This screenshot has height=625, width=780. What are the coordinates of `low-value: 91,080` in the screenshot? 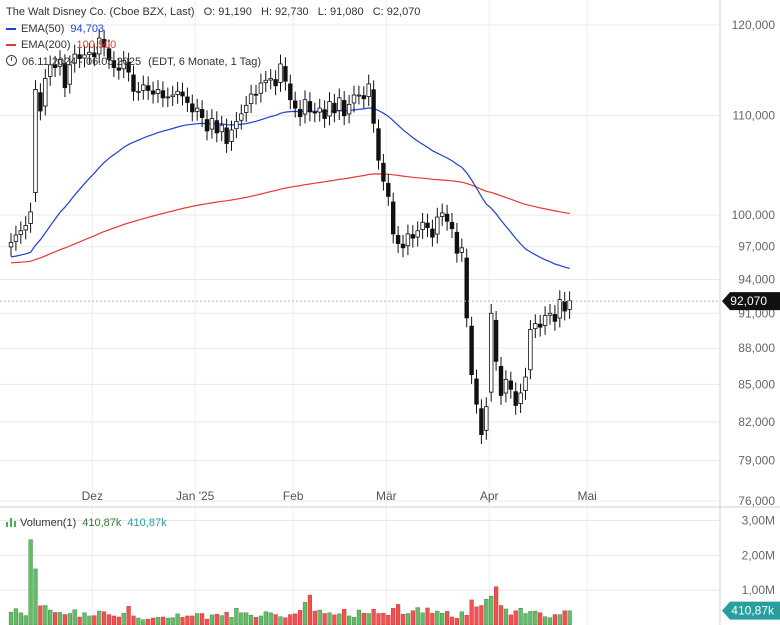 It's located at (347, 12).